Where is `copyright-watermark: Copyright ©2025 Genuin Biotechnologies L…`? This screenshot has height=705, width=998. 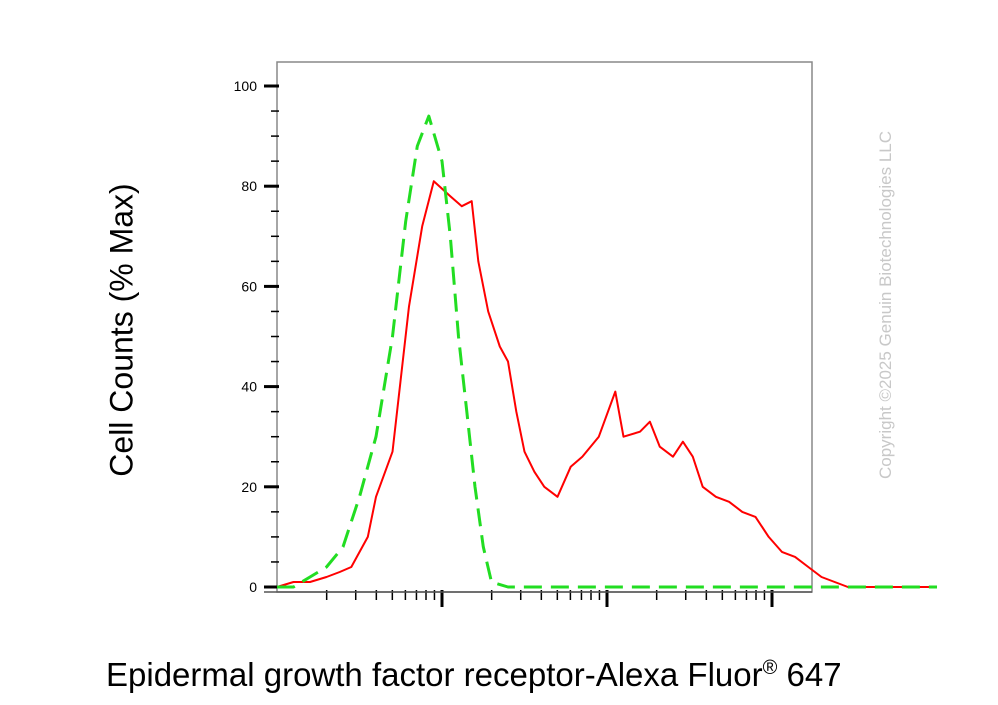
copyright-watermark: Copyright ©2025 Genuin Biotechnologies L… is located at coordinates (885, 305).